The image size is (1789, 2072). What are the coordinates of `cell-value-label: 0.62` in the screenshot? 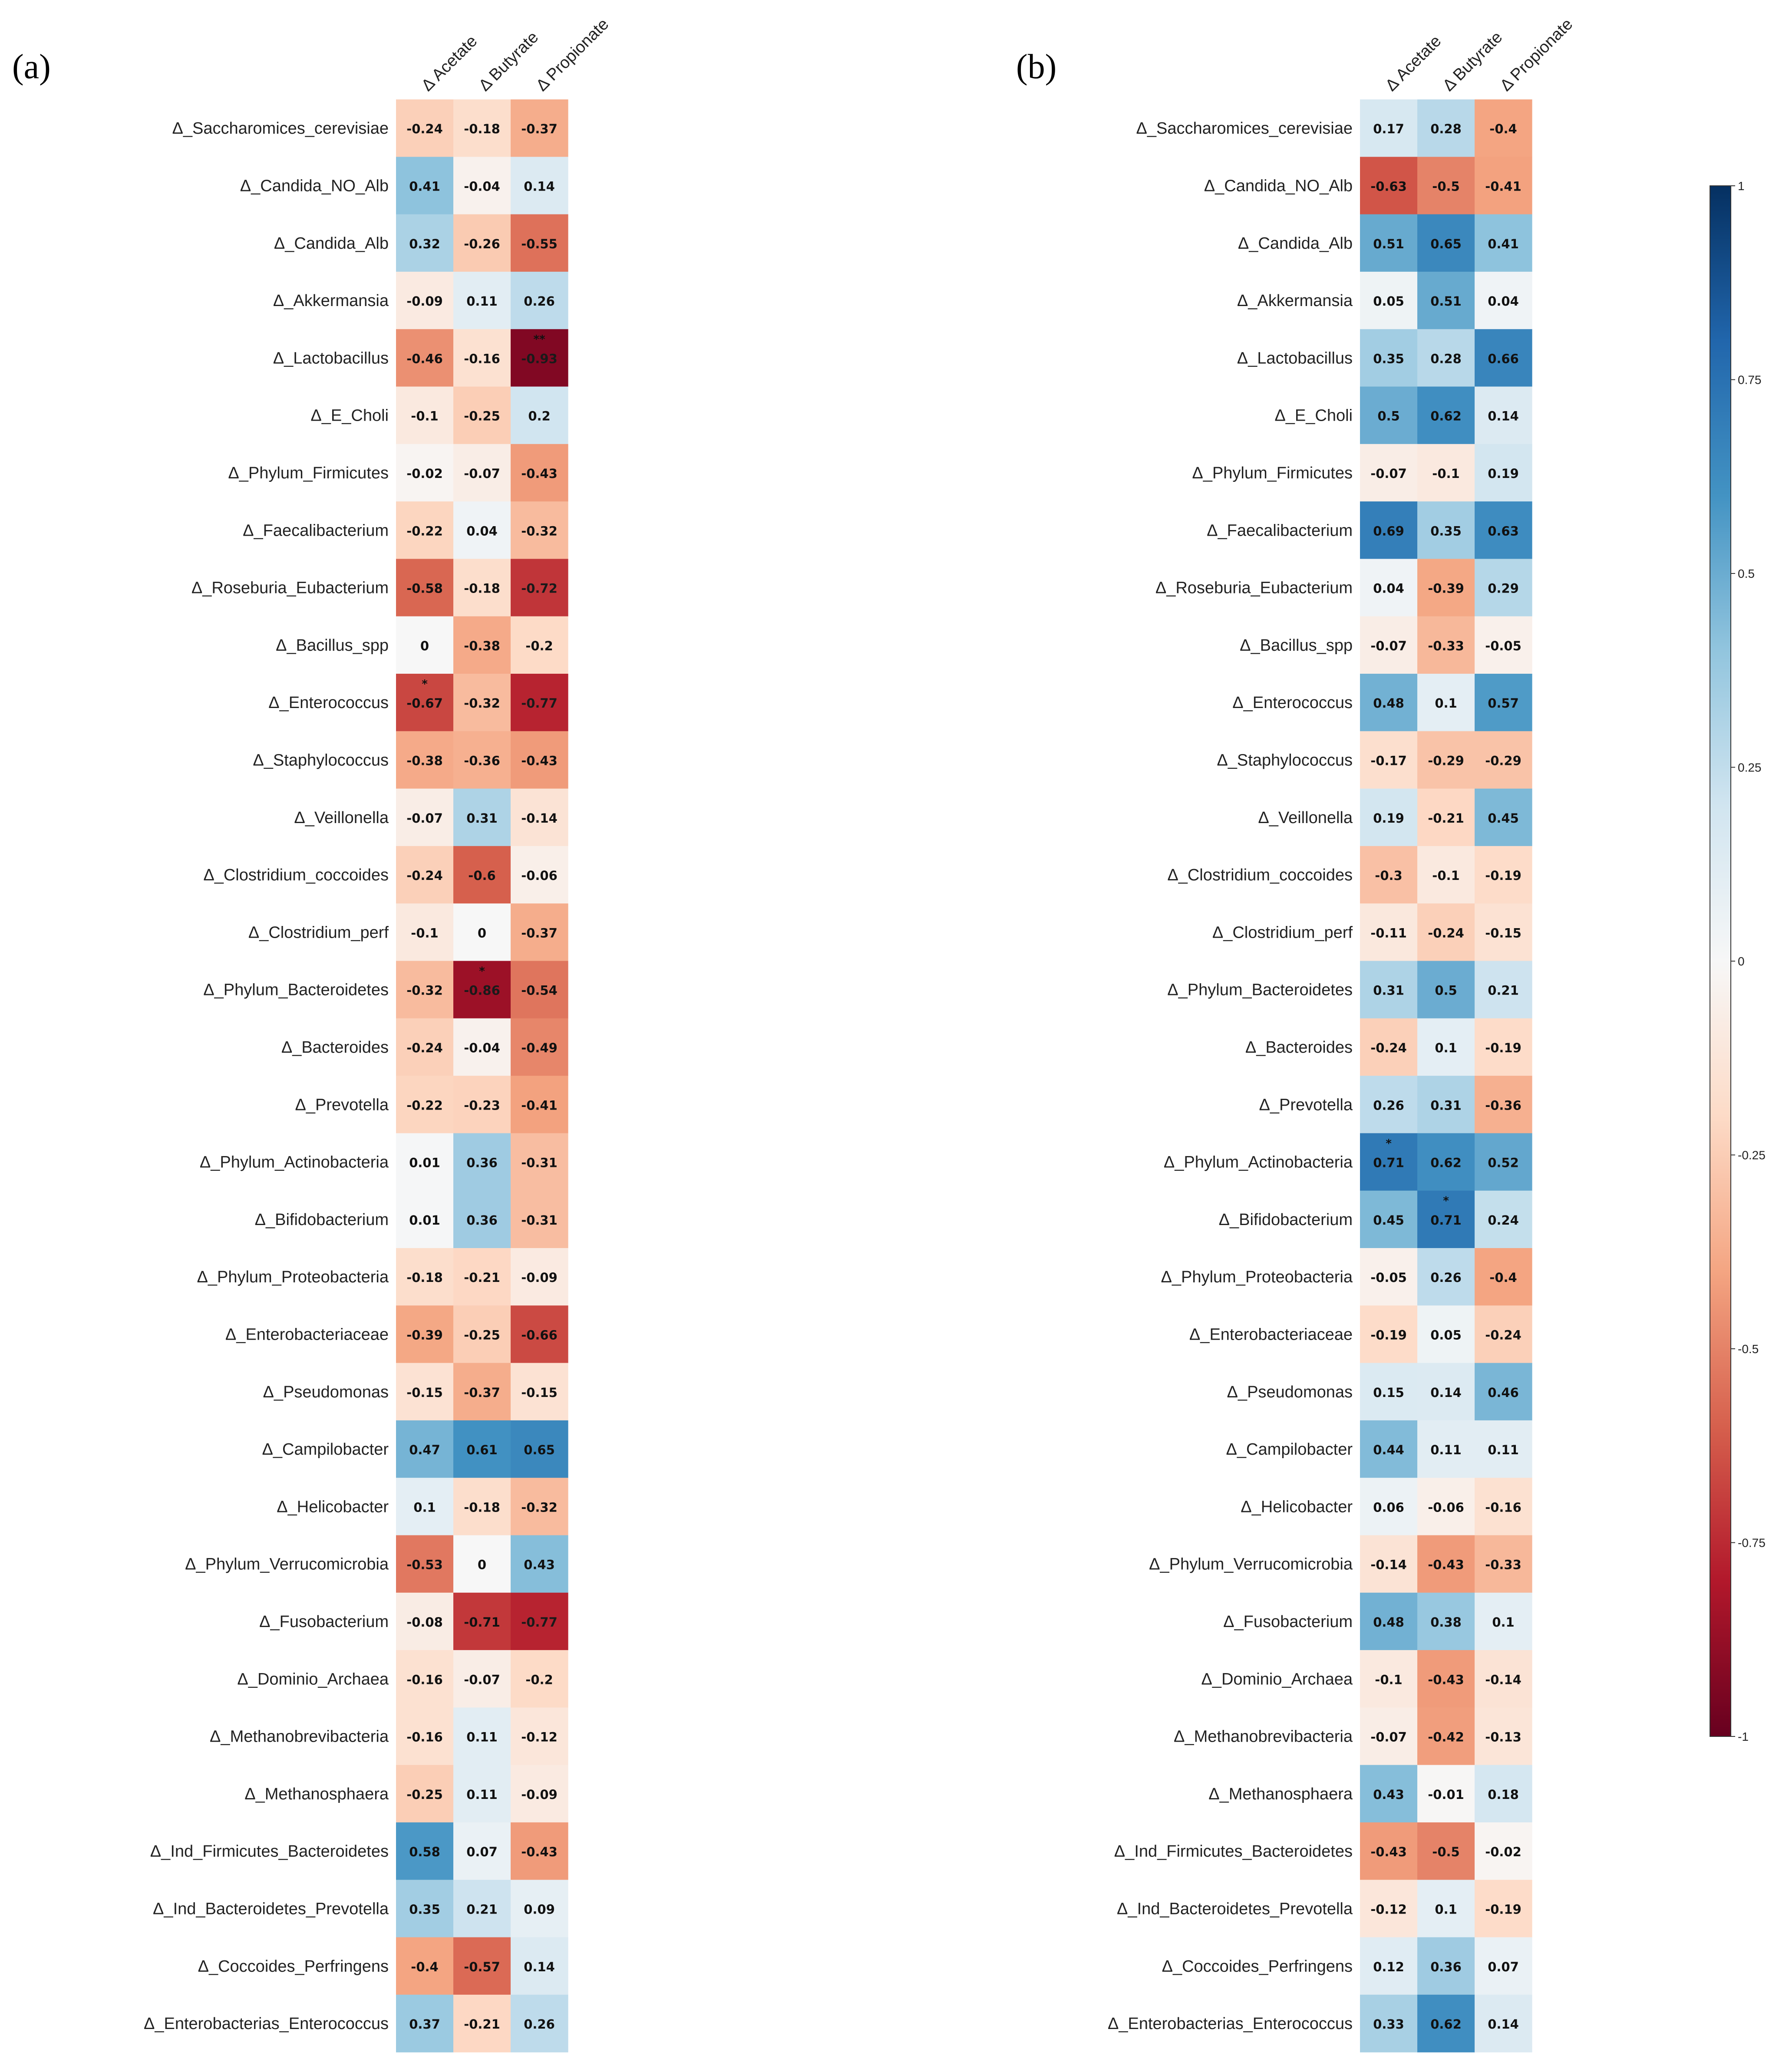 It's located at (1446, 1163).